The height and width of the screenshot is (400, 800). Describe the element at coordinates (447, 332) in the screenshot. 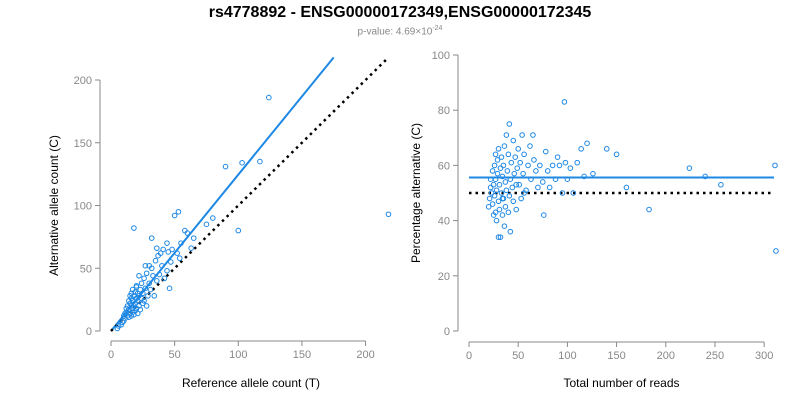

I see `right-y-tick-label: 0` at that location.